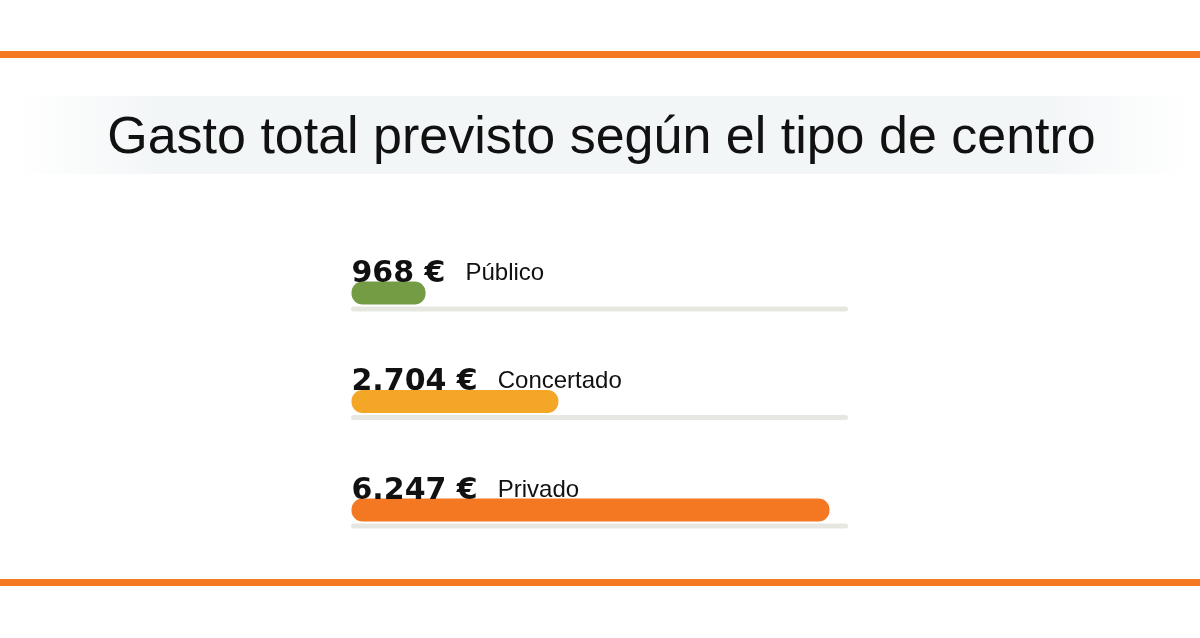  I want to click on chart-title: Gasto total previsto según el tipo de centro, so click(601, 135).